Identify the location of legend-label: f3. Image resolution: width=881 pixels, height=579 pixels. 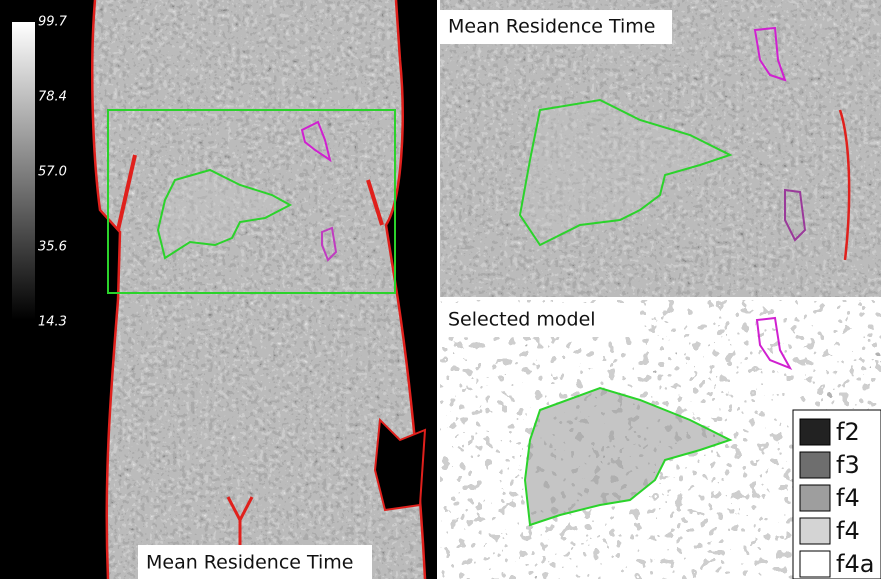
(848, 465).